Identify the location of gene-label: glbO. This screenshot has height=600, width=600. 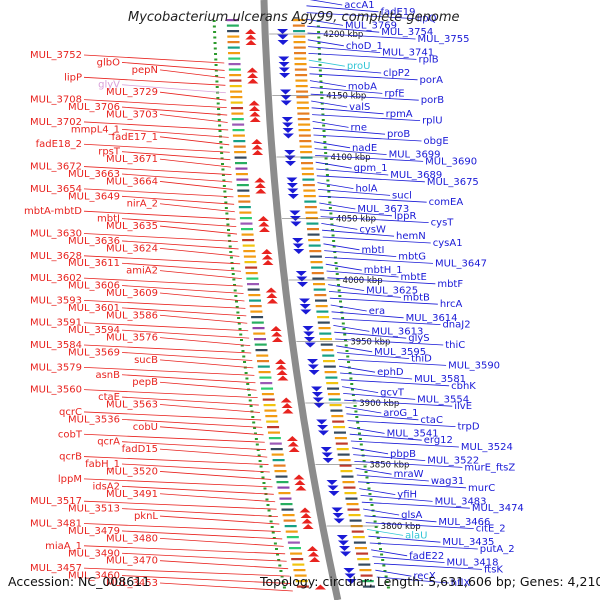
(108, 62).